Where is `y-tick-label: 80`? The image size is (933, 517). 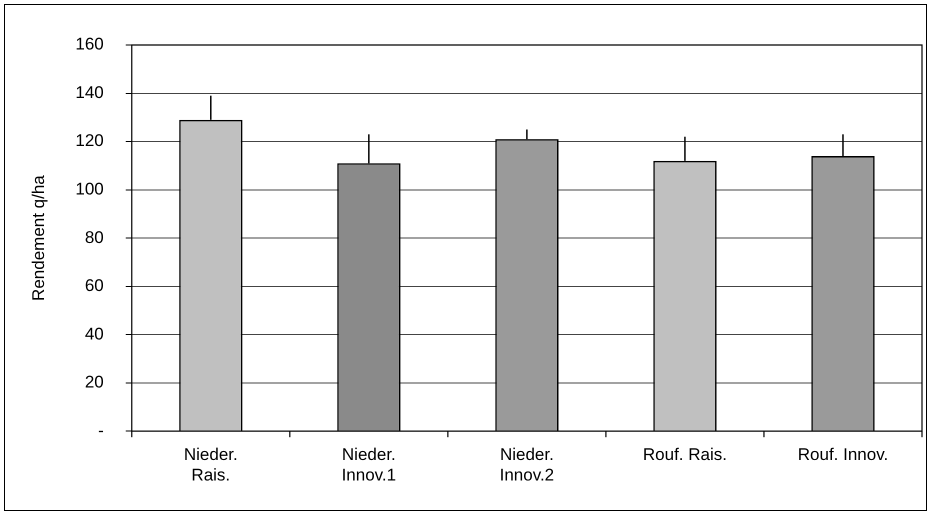
y-tick-label: 80 is located at coordinates (94, 237).